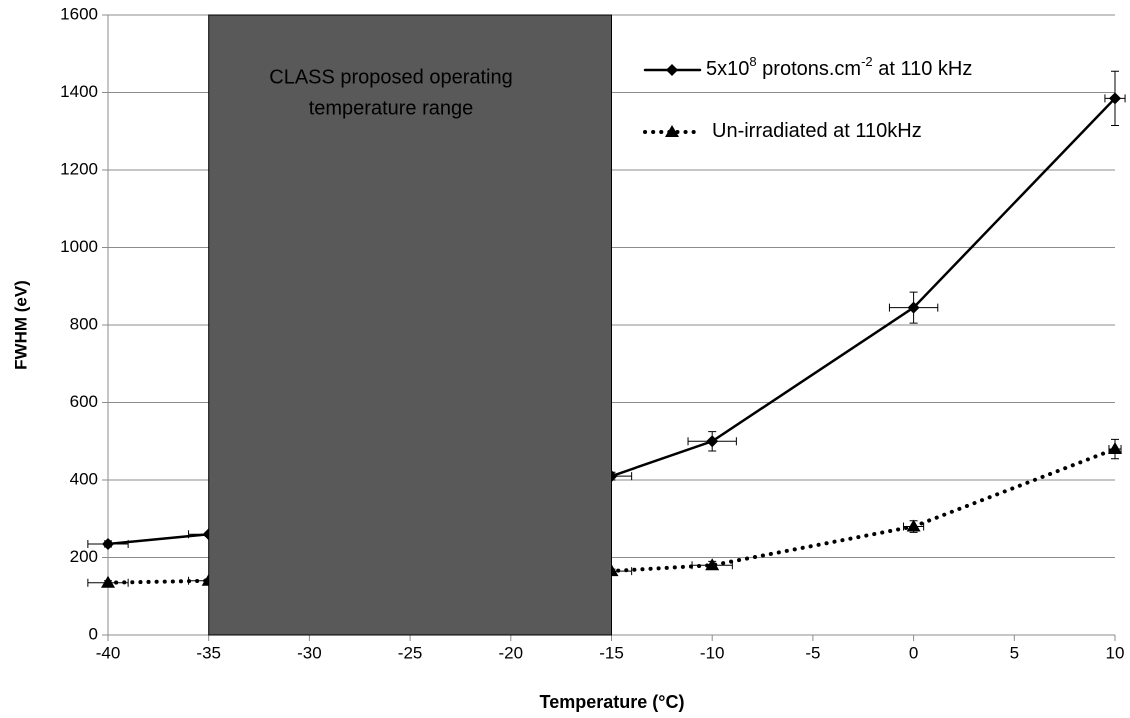  I want to click on region-label: temperature range, so click(391, 108).